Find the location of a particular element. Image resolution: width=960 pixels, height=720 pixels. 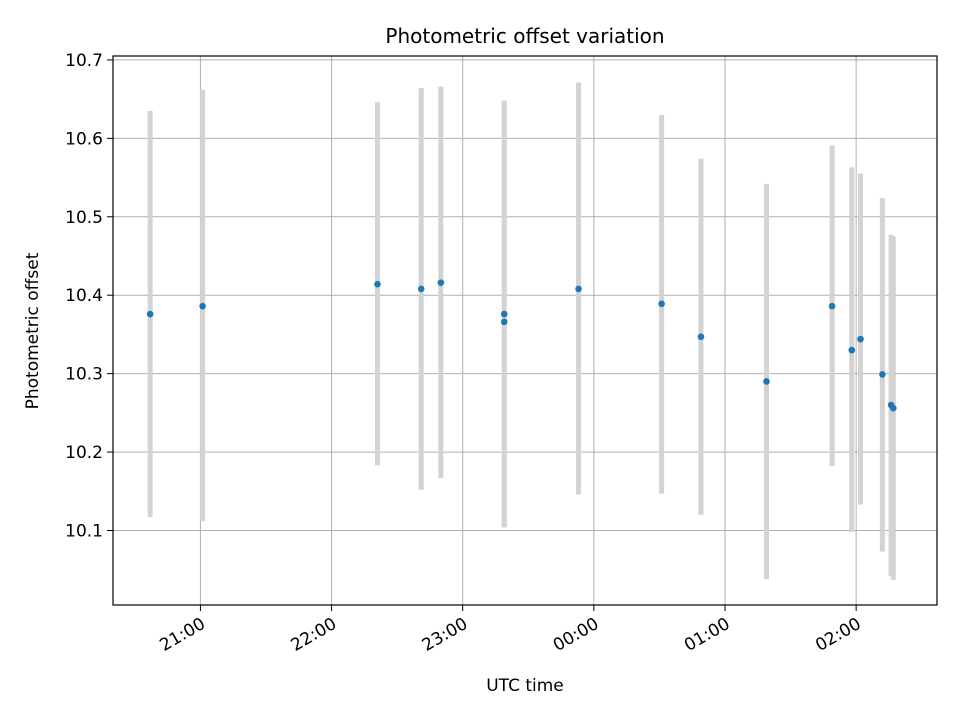

data-points is located at coordinates (521, 345).